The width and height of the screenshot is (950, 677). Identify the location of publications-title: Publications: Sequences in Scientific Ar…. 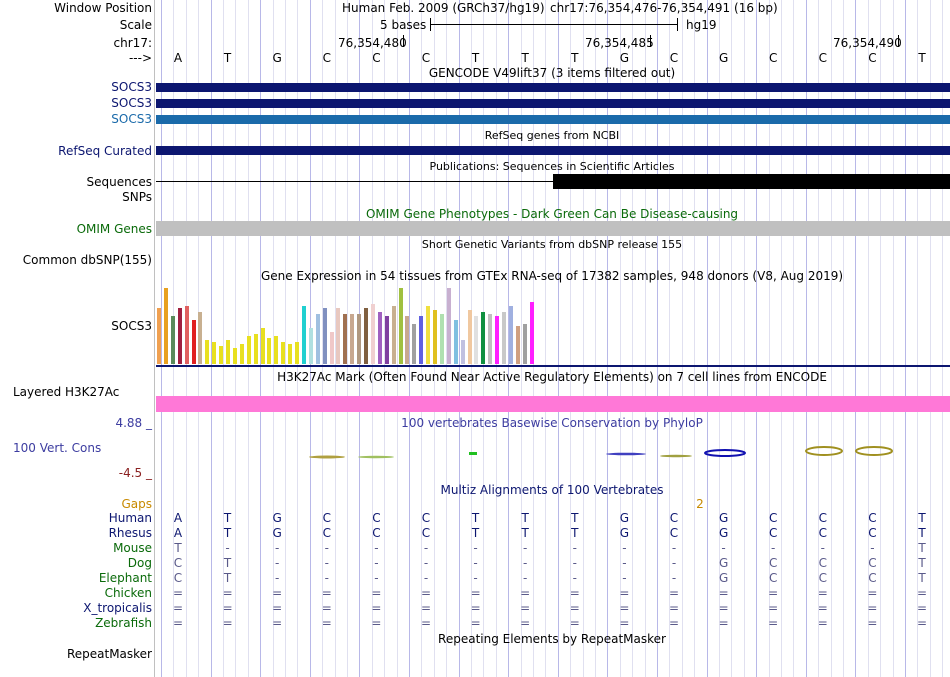
(552, 166).